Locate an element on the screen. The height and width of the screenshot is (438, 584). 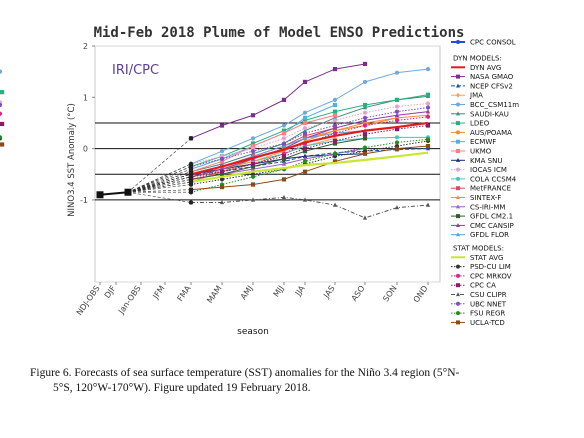
legend-label: CS-IRI-MM is located at coordinates (487, 207).